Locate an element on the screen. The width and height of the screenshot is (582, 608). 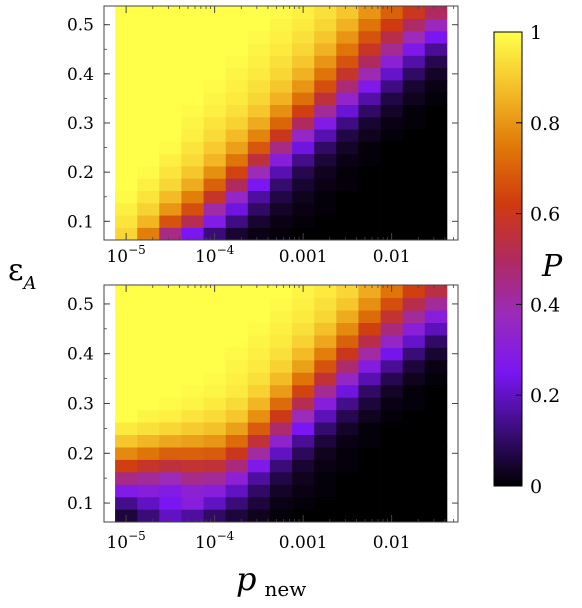
x-tick-label: 0.001 is located at coordinates (303, 543).